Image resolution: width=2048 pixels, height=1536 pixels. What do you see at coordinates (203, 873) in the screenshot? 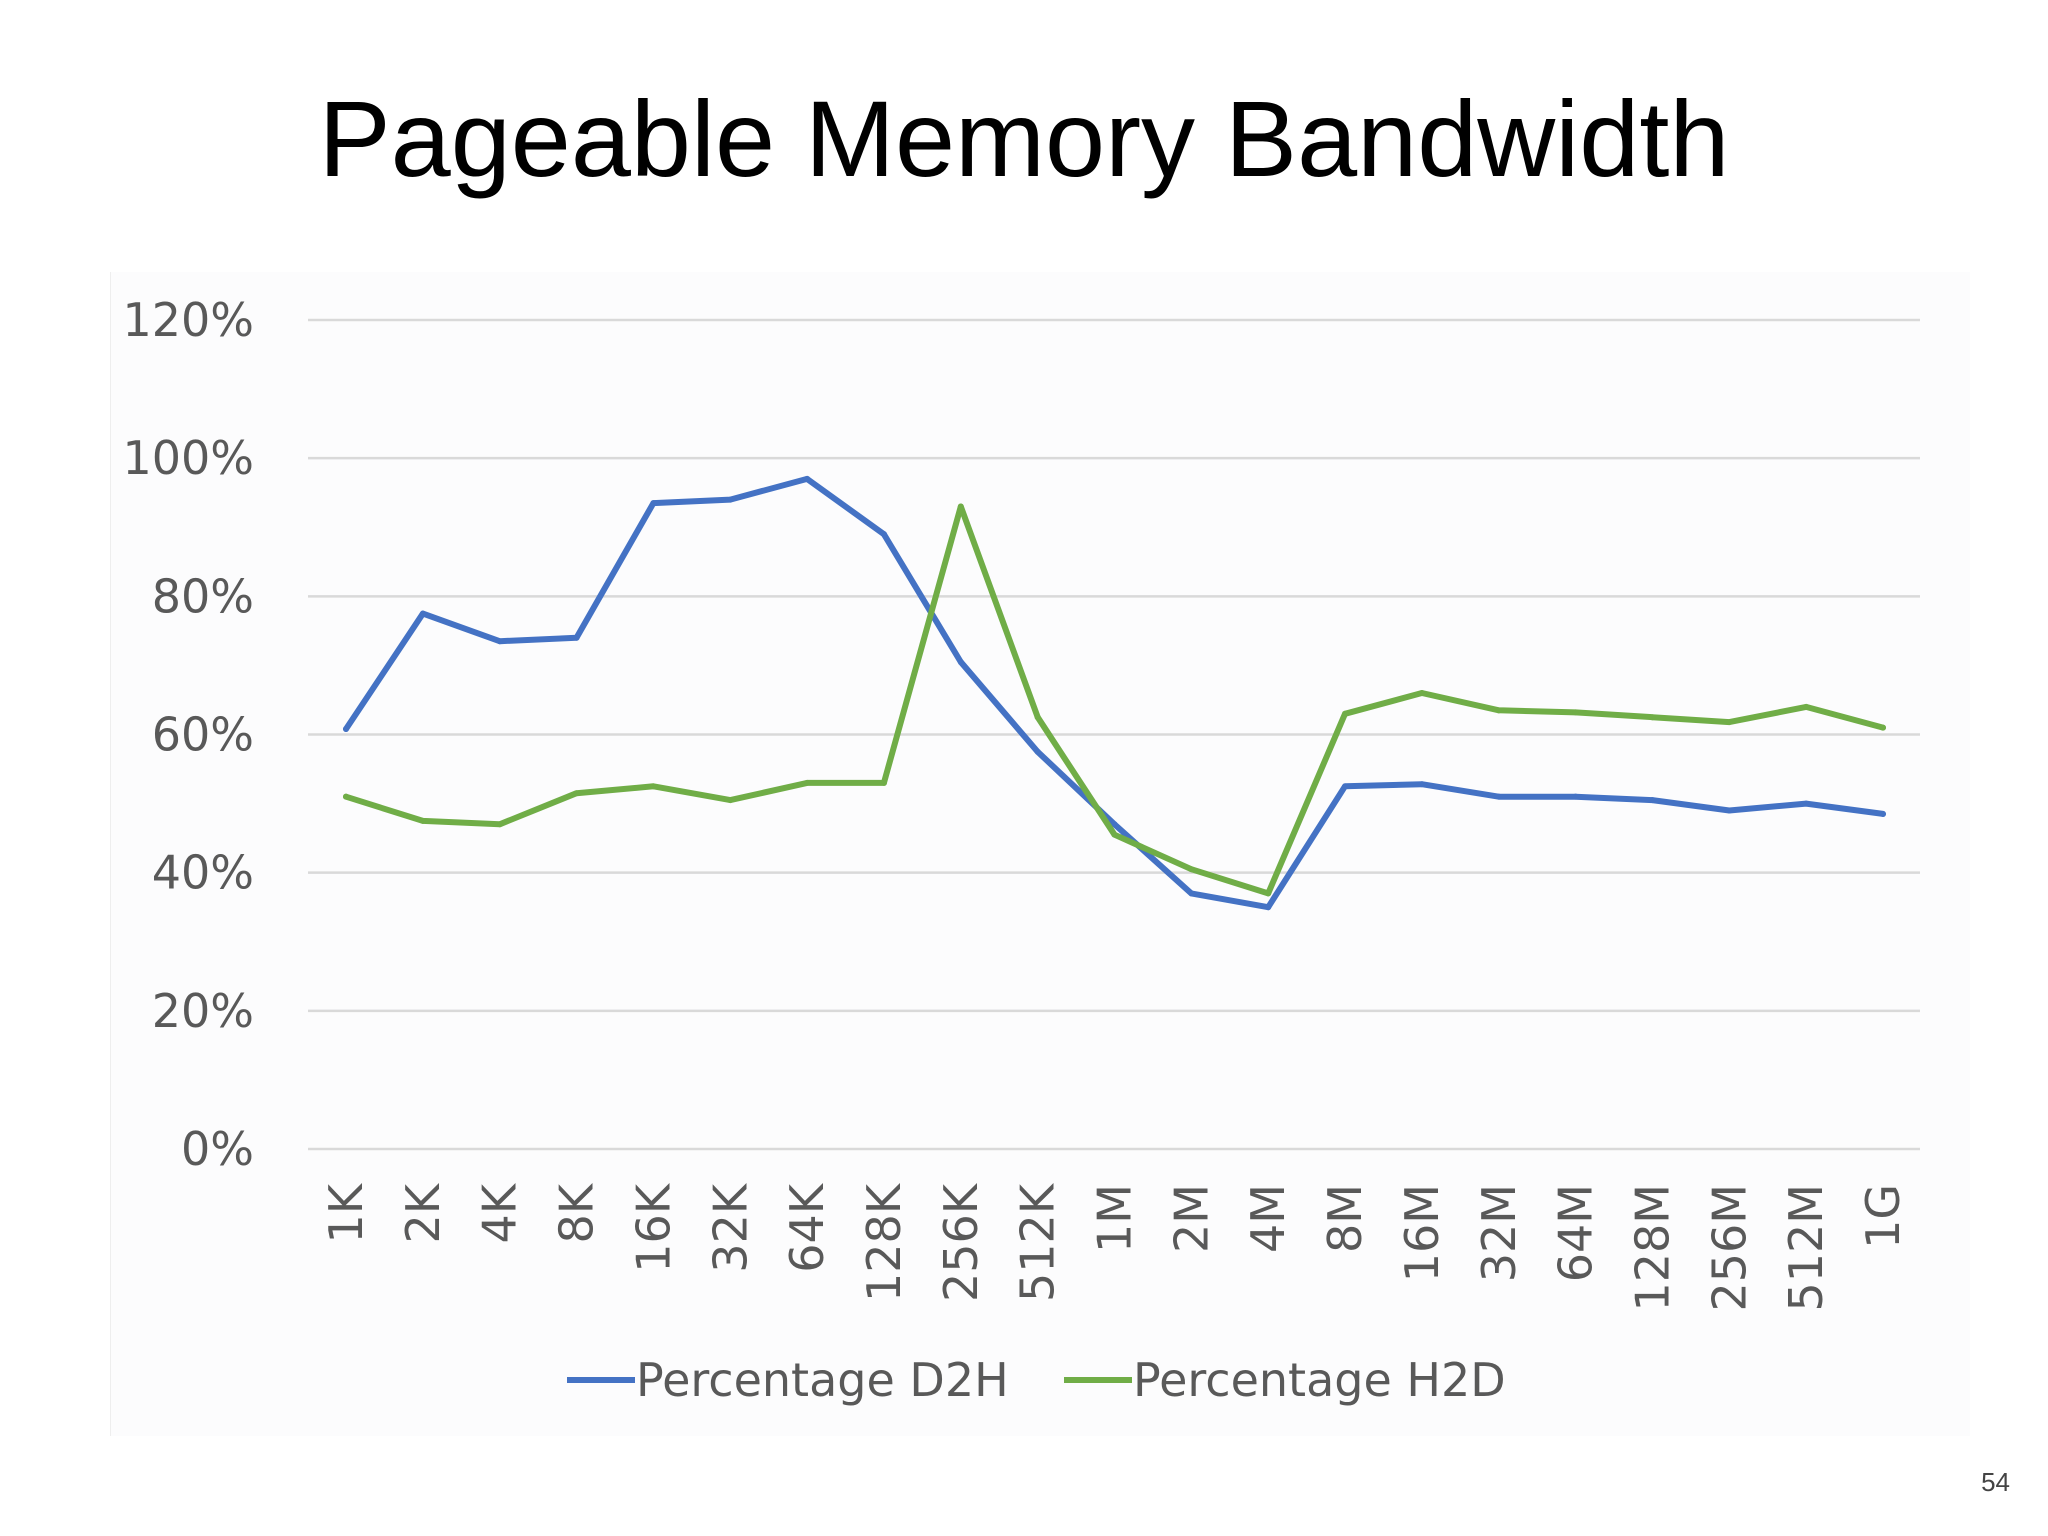
I see `y-tick-label: 40%` at bounding box center [203, 873].